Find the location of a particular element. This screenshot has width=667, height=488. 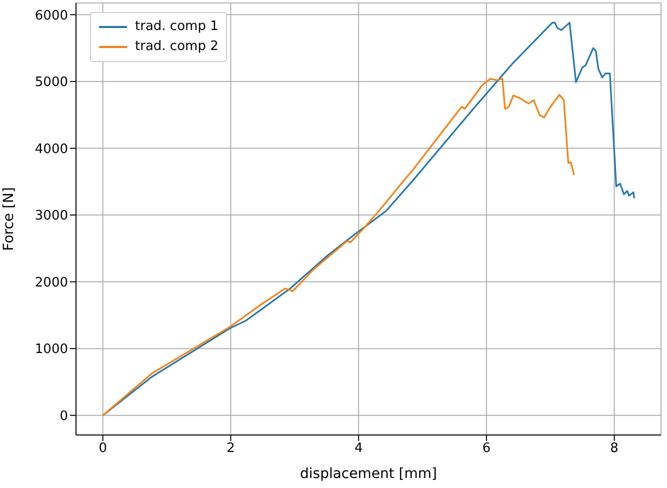

x-tick-label: 2 is located at coordinates (230, 448).